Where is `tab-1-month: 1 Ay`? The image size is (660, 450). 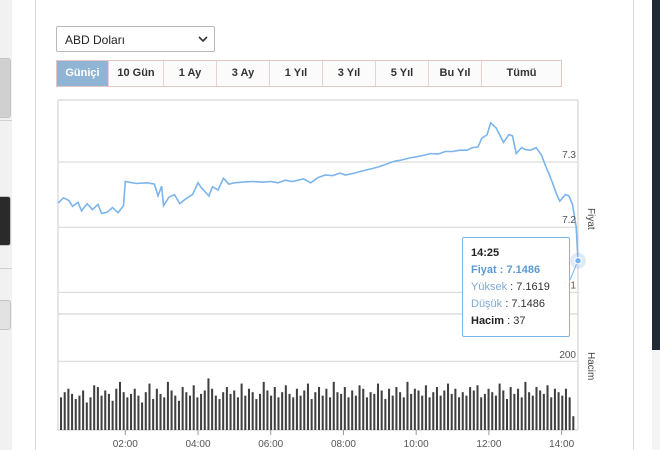 tab-1-month: 1 Ay is located at coordinates (190, 73).